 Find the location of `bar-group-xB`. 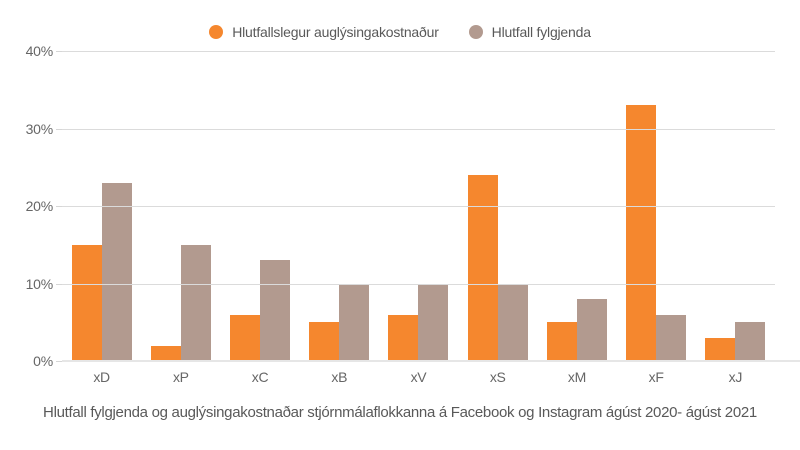

bar-group-xB is located at coordinates (339, 206).